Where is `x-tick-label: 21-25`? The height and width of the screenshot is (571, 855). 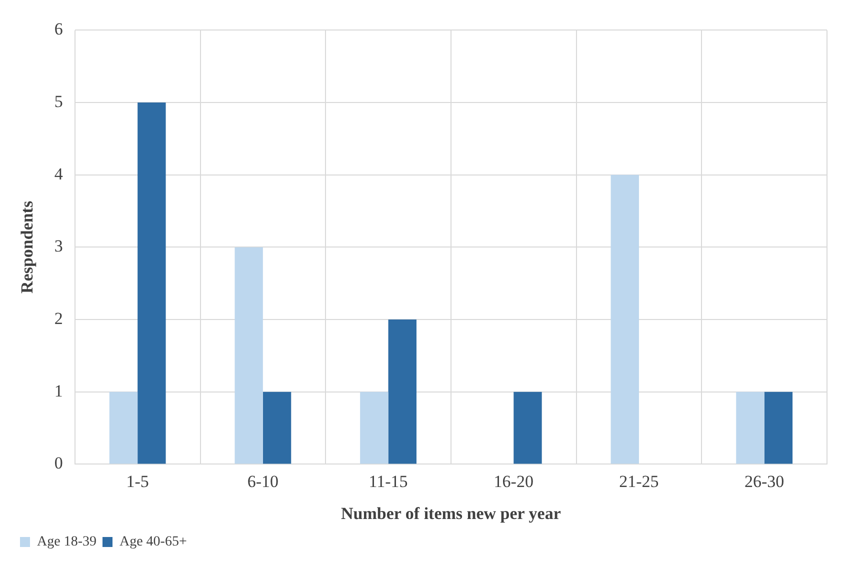
x-tick-label: 21-25 is located at coordinates (639, 481).